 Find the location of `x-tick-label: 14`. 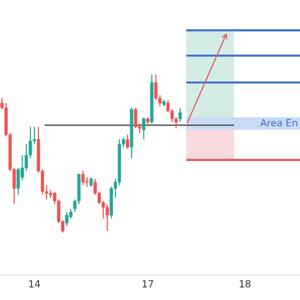

x-tick-label: 14 is located at coordinates (34, 284).